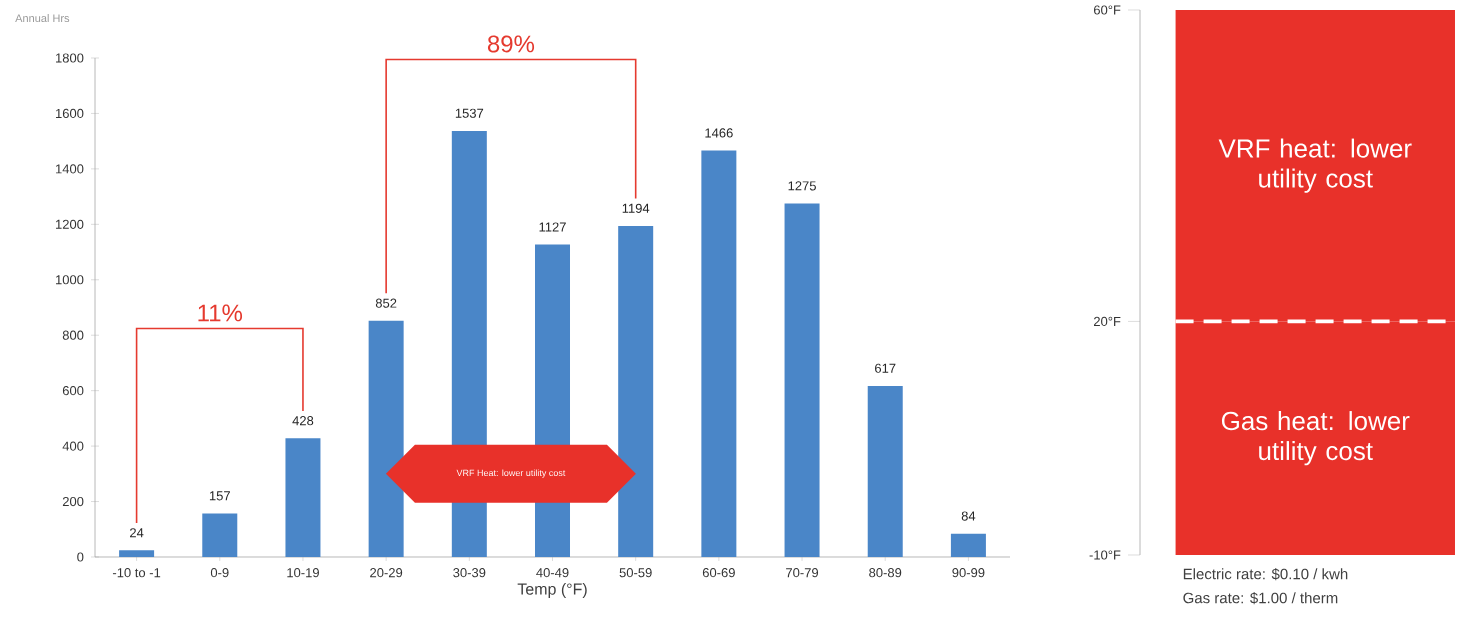 The image size is (1479, 636). I want to click on text: Electric rate: $0.10 / kwh, so click(1265, 574).